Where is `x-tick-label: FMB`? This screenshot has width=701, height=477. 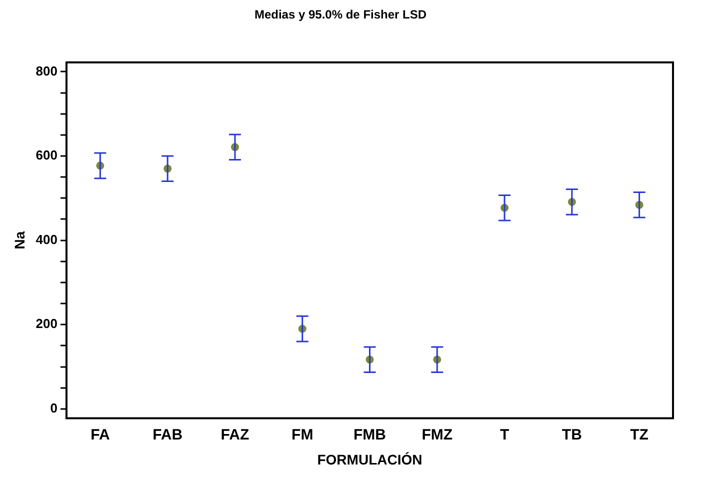
x-tick-label: FMB is located at coordinates (369, 435).